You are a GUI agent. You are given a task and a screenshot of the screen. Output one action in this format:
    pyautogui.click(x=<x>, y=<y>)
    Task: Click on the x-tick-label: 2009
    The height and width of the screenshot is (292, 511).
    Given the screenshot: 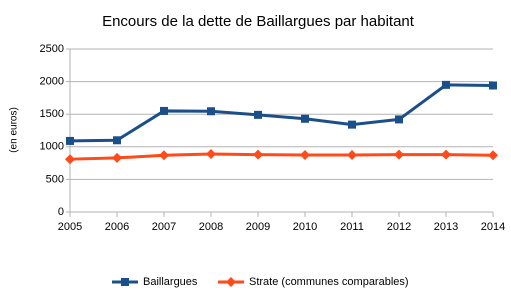 What is the action you would take?
    pyautogui.click(x=258, y=227)
    